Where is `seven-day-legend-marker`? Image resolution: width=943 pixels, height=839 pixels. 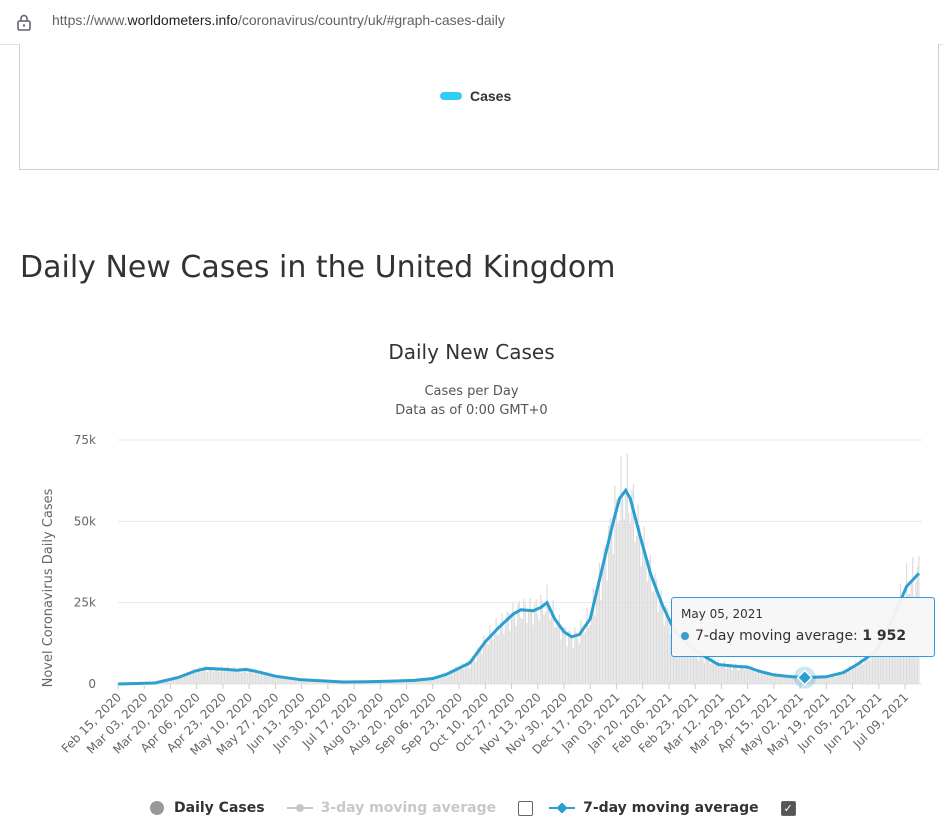 seven-day-legend-marker is located at coordinates (562, 808).